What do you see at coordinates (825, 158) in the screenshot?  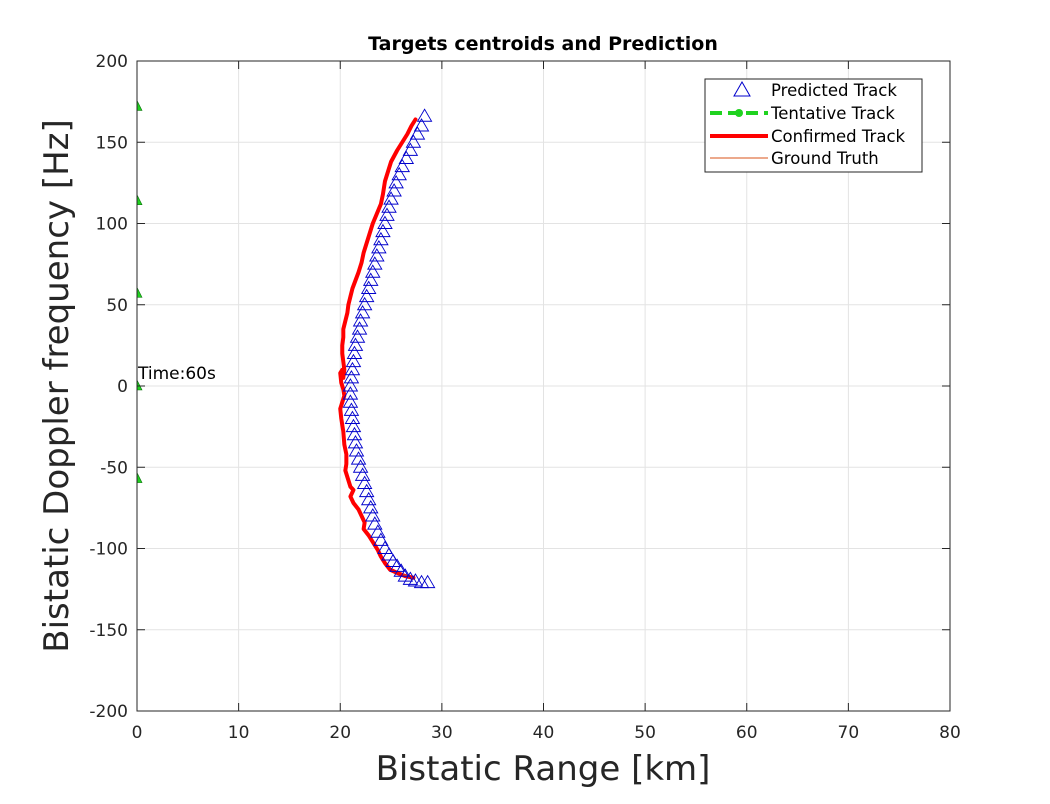 I see `legend-ground-truth-label: Ground Truth` at bounding box center [825, 158].